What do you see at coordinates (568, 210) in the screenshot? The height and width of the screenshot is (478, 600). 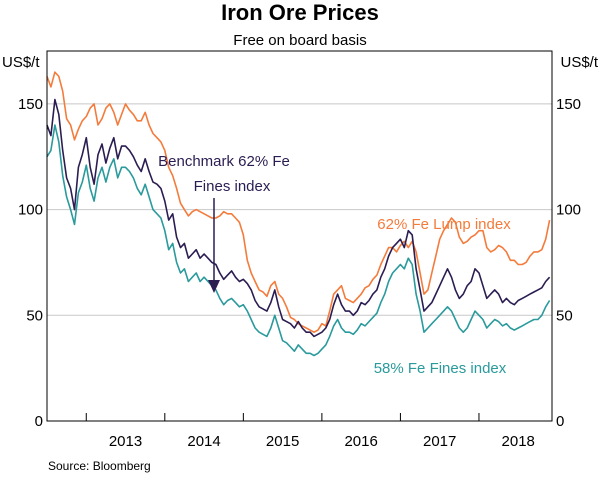 I see `y-tick-right-100: 100` at bounding box center [568, 210].